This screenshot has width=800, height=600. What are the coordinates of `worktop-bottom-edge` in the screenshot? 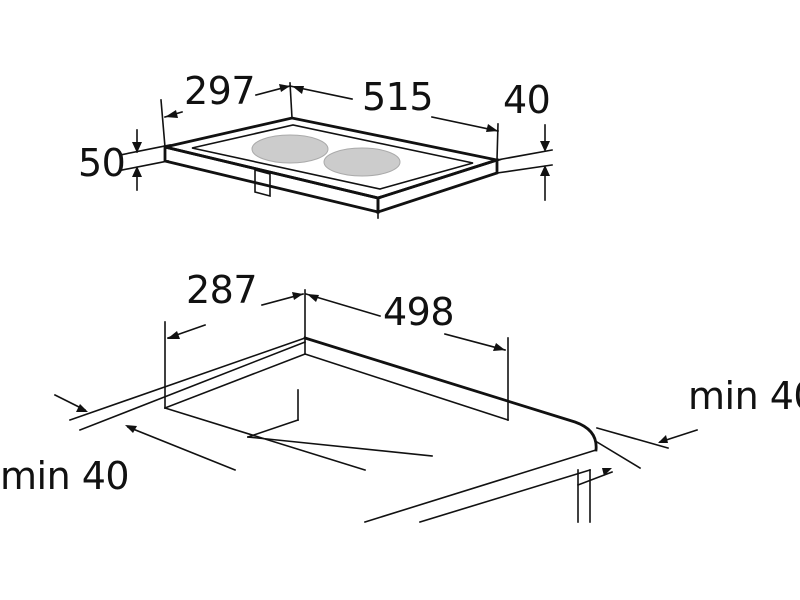 It's located at (480, 486).